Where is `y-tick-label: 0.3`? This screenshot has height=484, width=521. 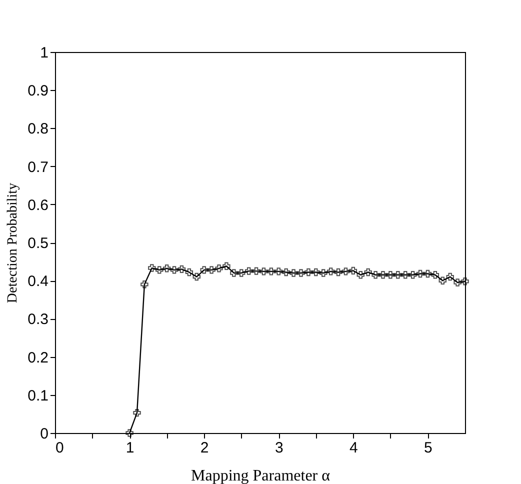
y-tick-label: 0.3 is located at coordinates (38, 319).